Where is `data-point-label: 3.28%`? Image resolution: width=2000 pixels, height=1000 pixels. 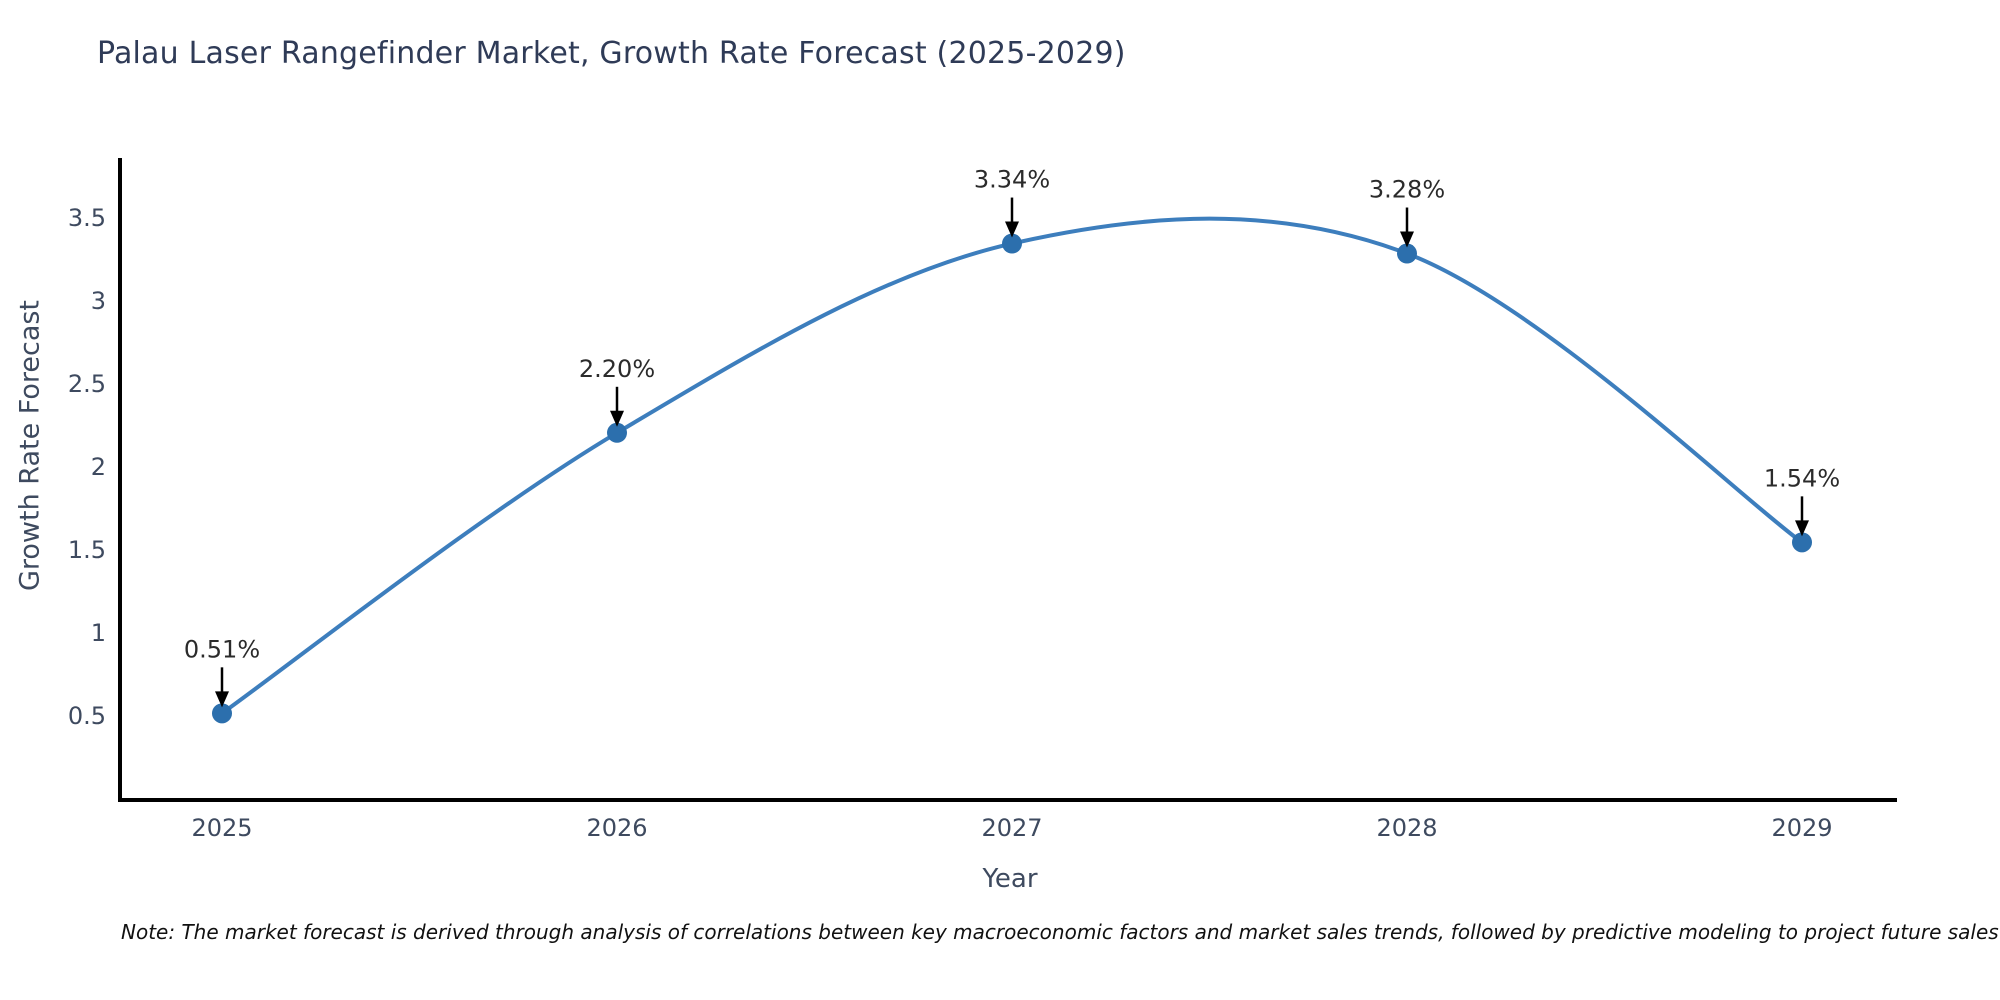
data-point-label: 3.28% is located at coordinates (1407, 190).